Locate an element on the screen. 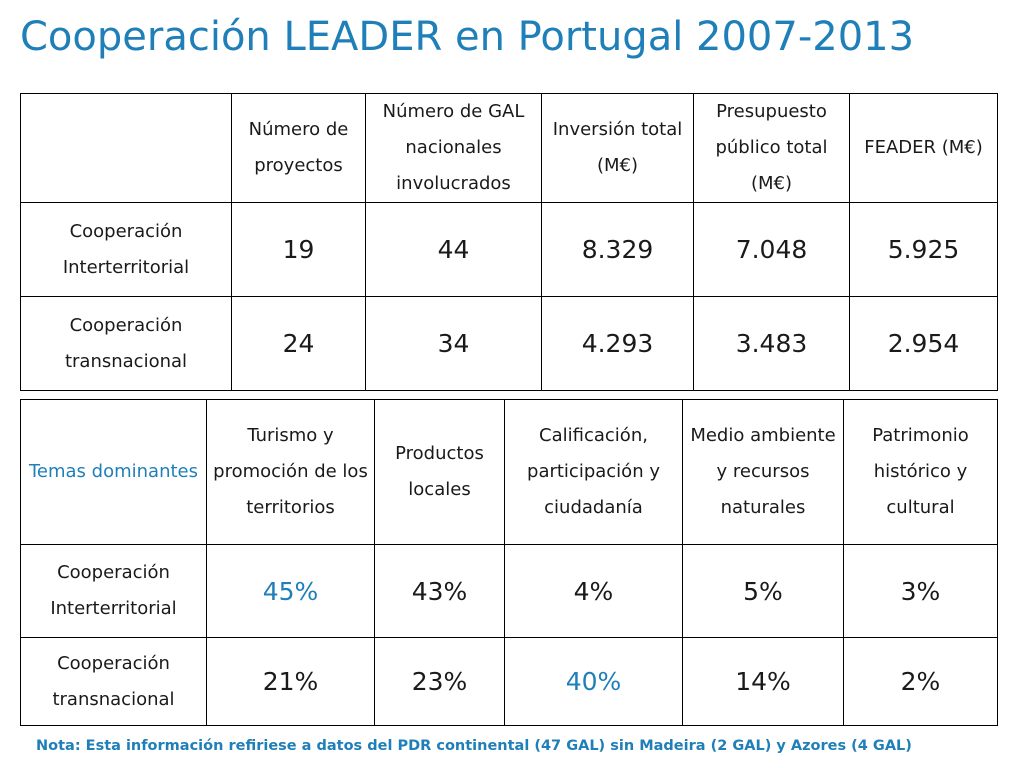 Image resolution: width=1024 pixels, height=768 pixels. value-cell: 2.954 is located at coordinates (923, 343).